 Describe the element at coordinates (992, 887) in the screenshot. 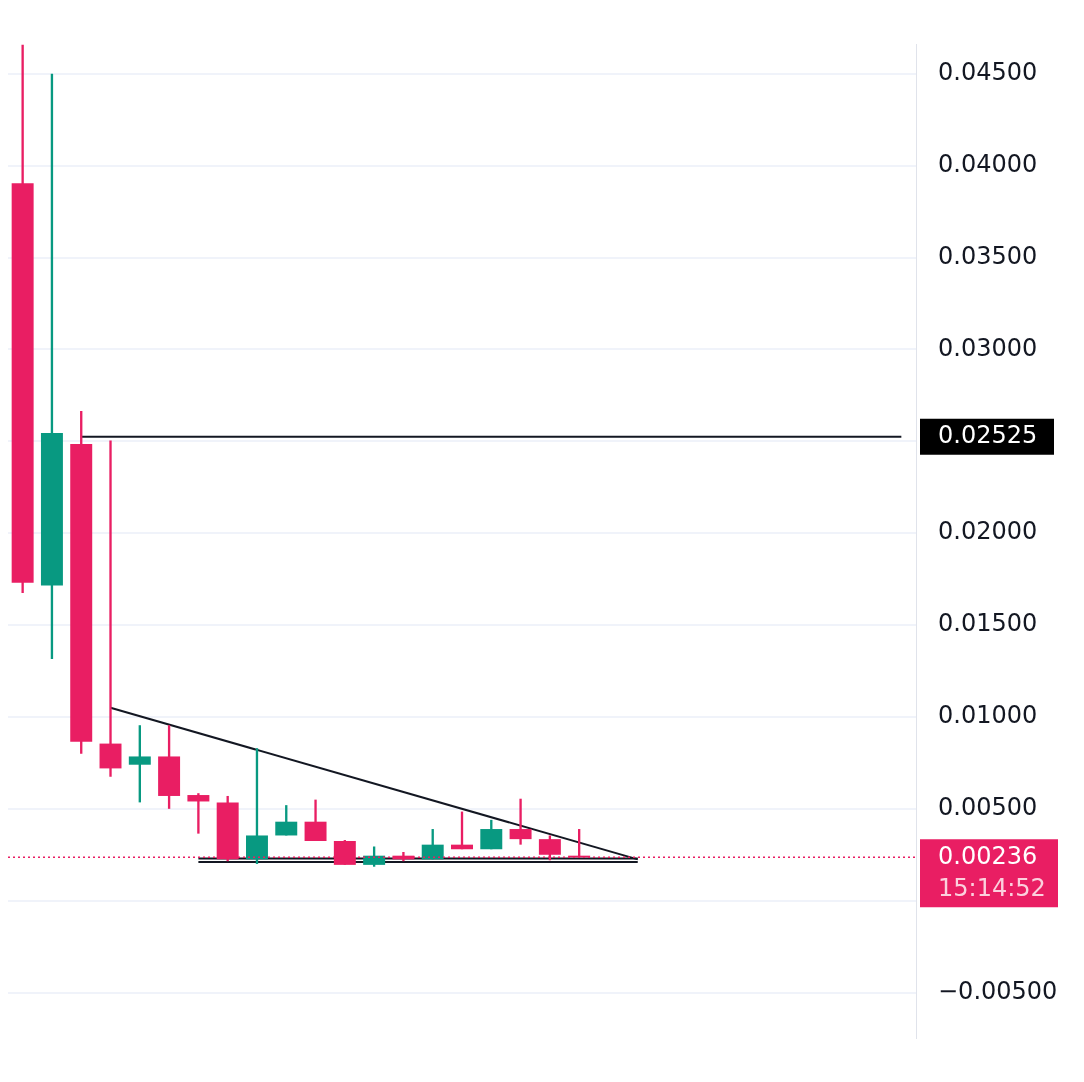

I see `text: 15:14:52` at that location.